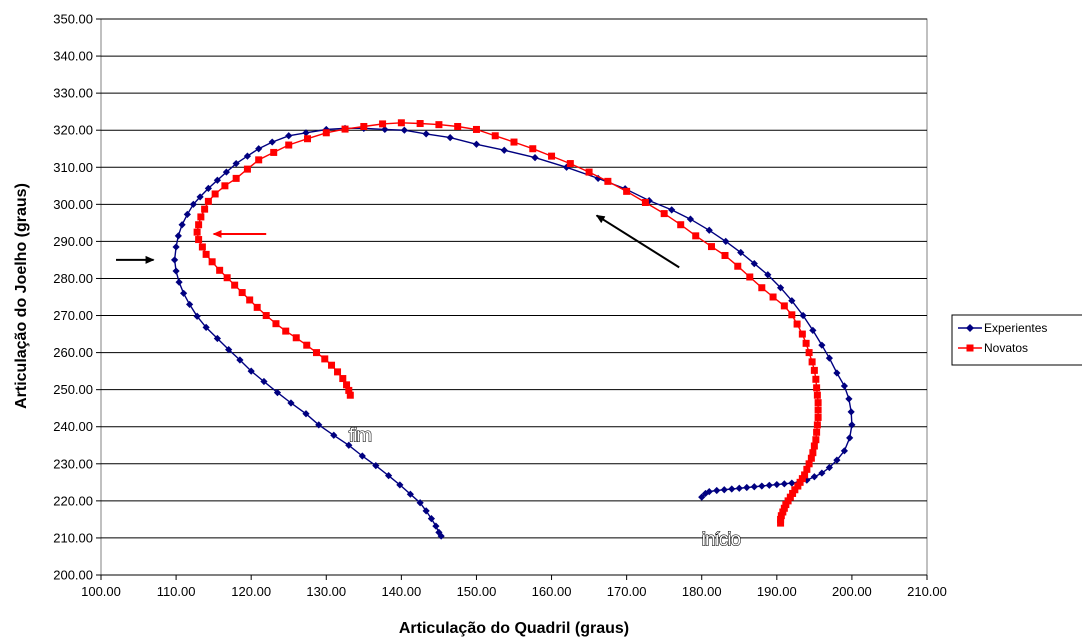  I want to click on y-tick-label: 280.00, so click(73, 278).